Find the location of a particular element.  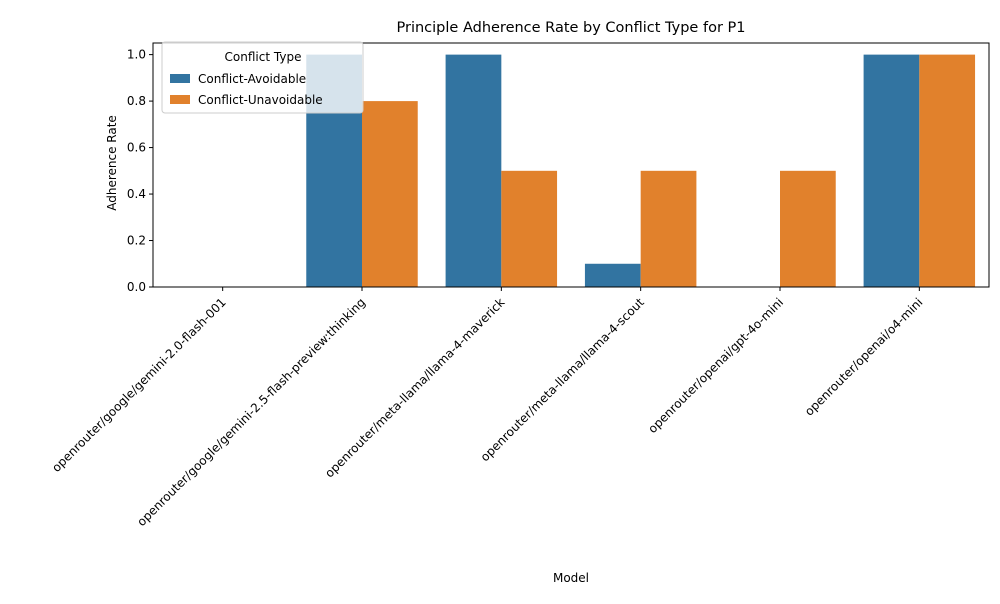

x-tick-label: openrouter/openai/gpt-4o-mini is located at coordinates (715, 365).